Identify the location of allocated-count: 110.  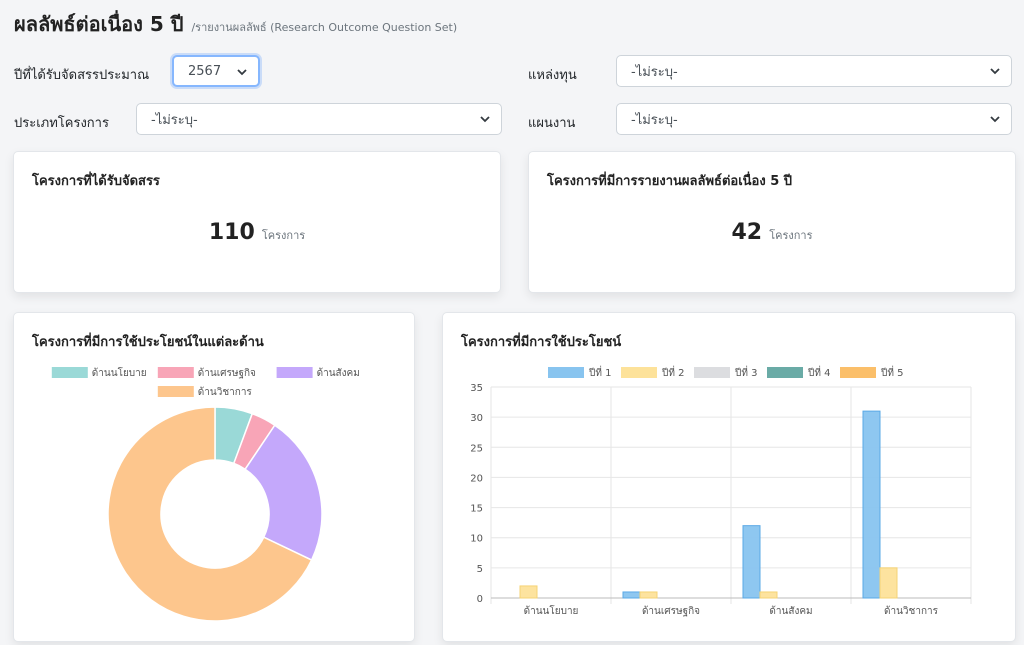
(231, 232).